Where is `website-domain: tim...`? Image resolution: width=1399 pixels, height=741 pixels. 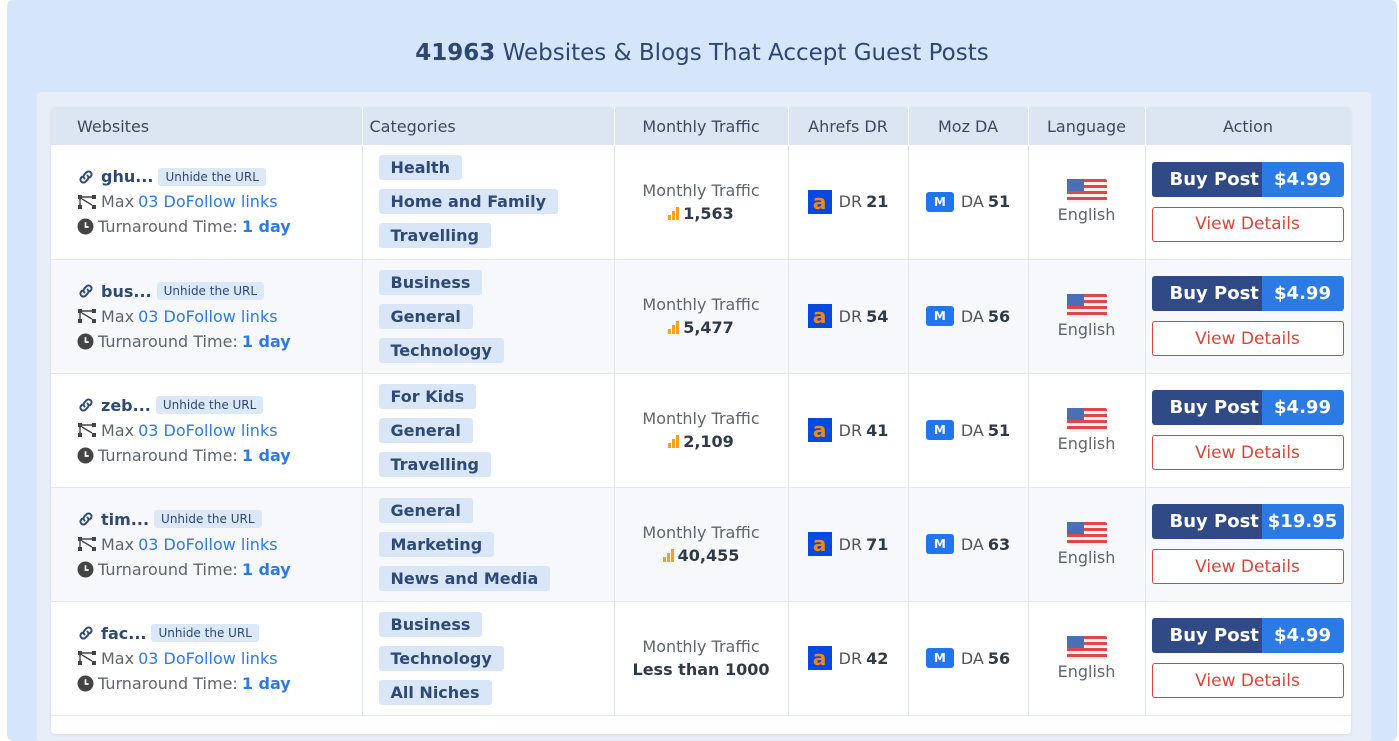
website-domain: tim... is located at coordinates (125, 519).